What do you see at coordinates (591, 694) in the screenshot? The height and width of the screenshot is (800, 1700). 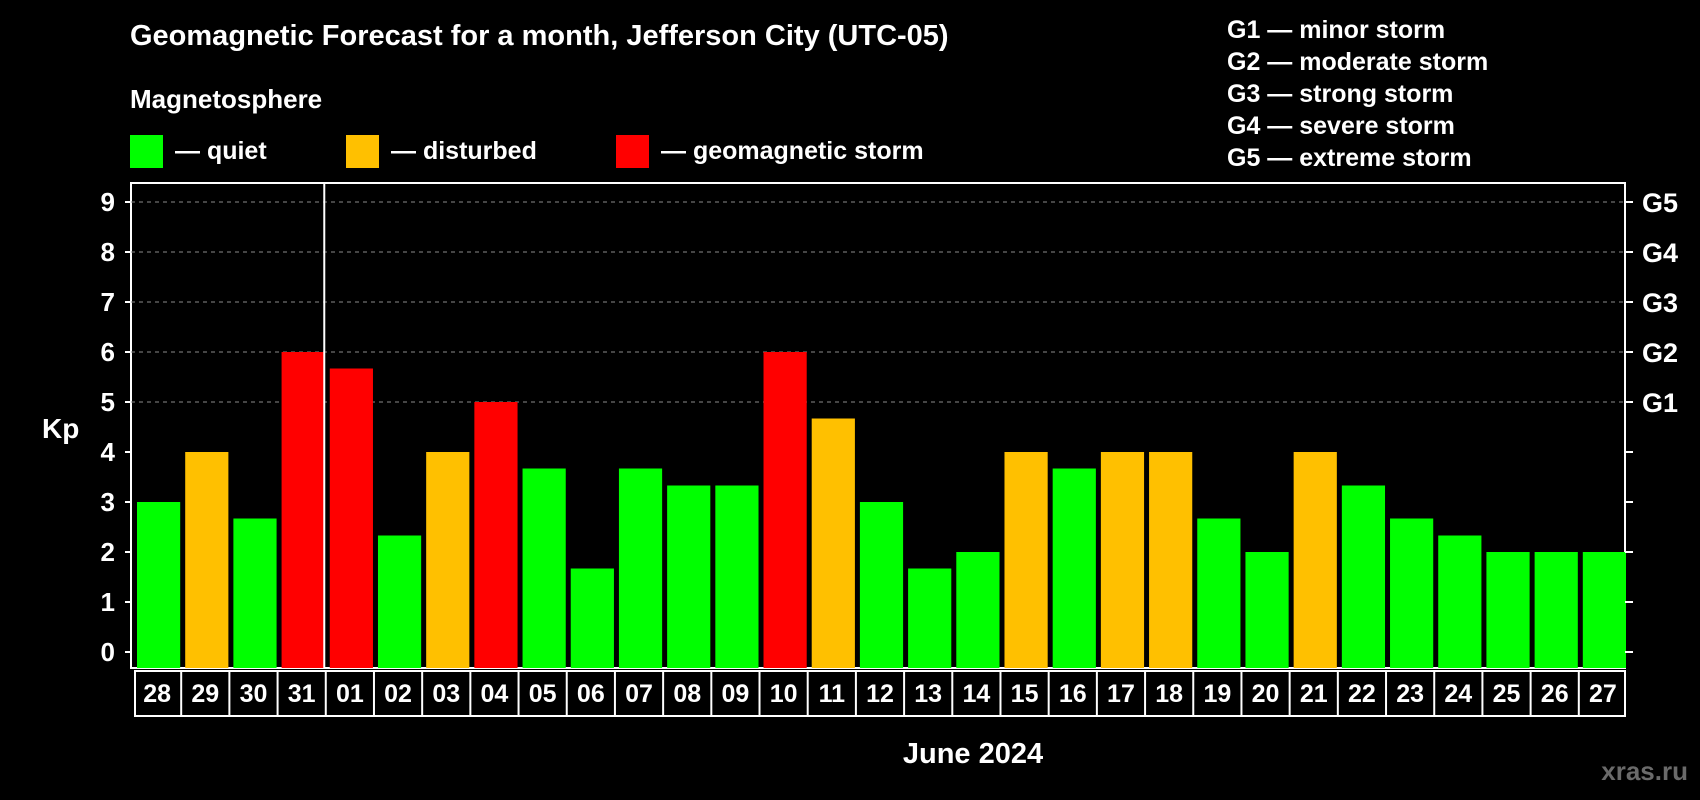 I see `x-tick-label-06: 06` at bounding box center [591, 694].